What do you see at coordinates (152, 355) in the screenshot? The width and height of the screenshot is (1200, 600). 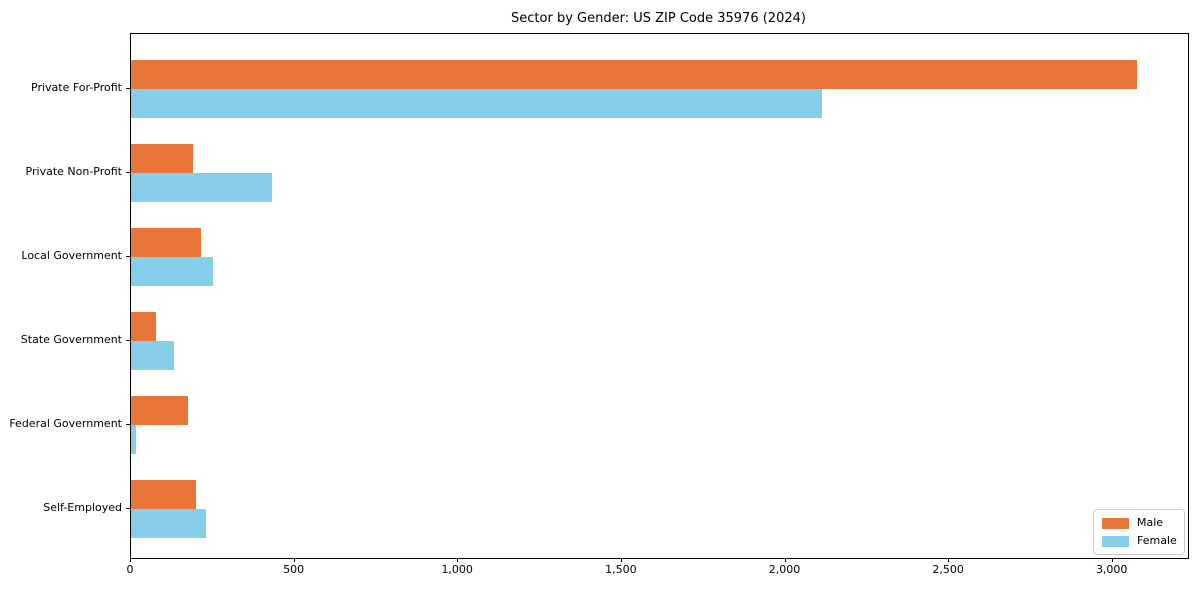 I see `bar-female-state-government` at bounding box center [152, 355].